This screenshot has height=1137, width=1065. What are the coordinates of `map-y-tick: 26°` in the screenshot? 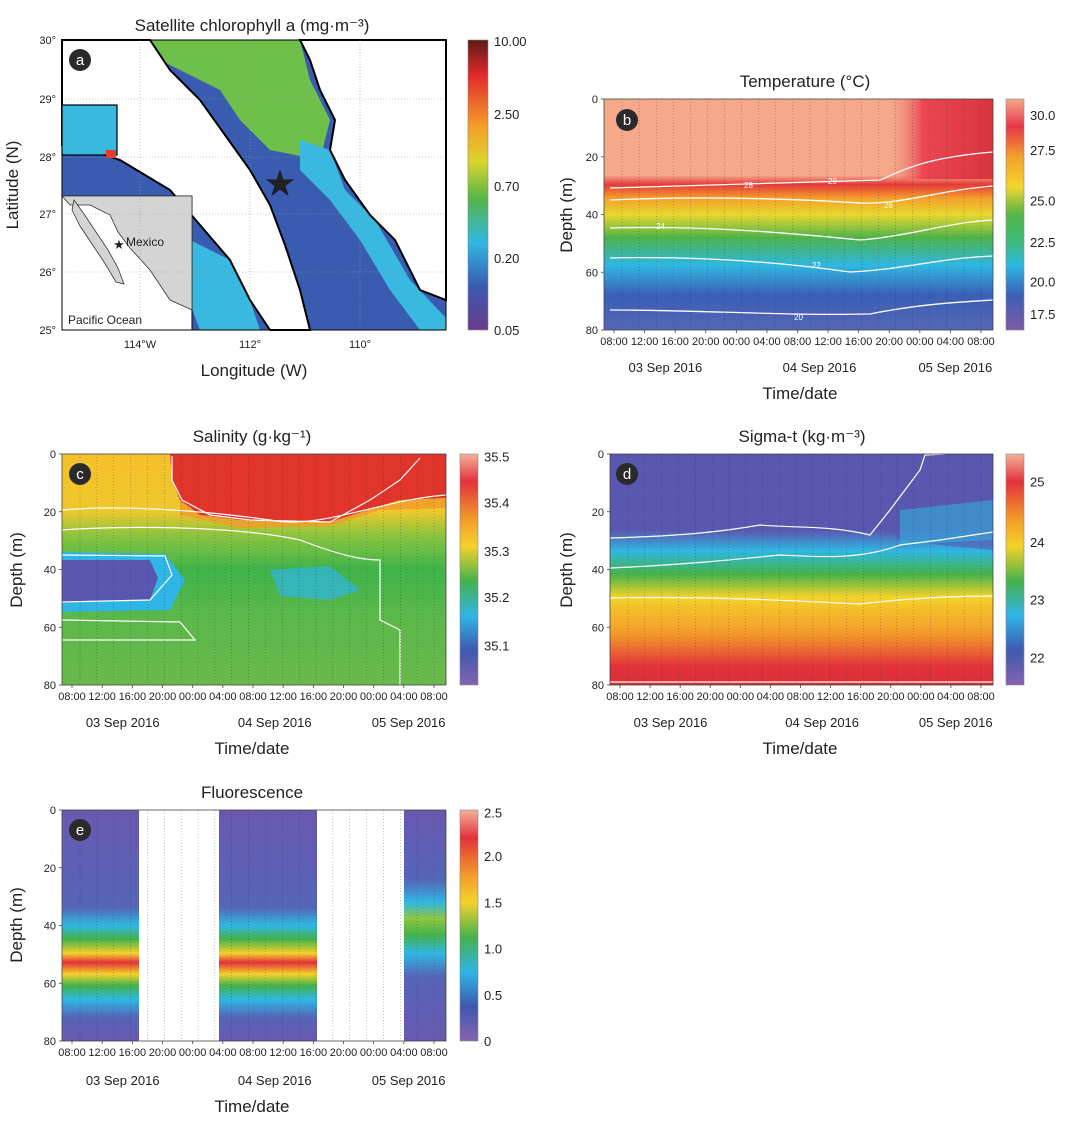 It's located at (47, 273).